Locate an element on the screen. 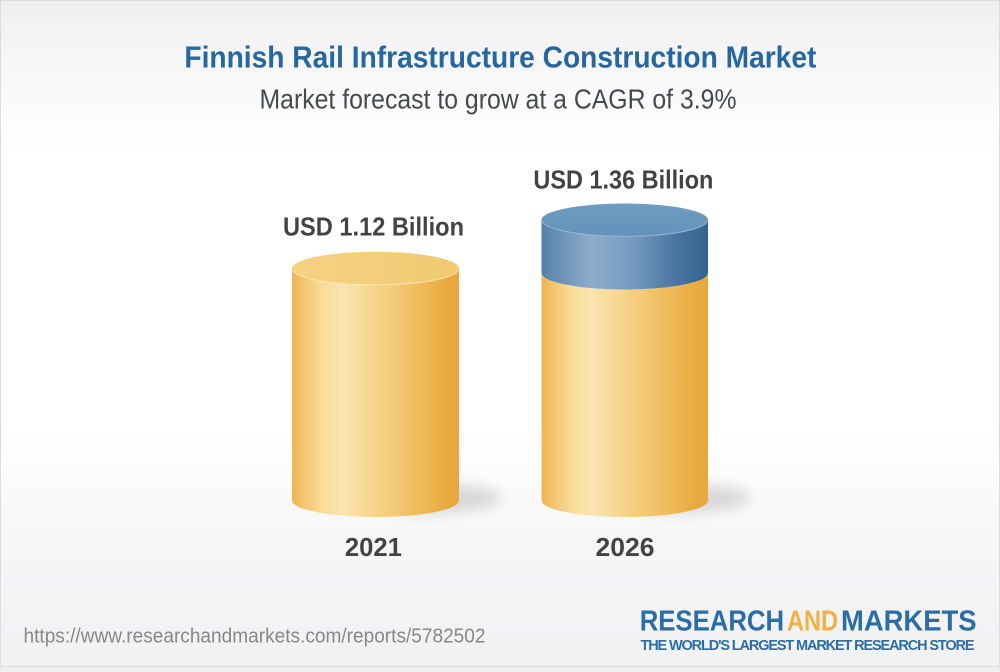 The width and height of the screenshot is (1000, 672). svg-text: 2021 is located at coordinates (373, 547).